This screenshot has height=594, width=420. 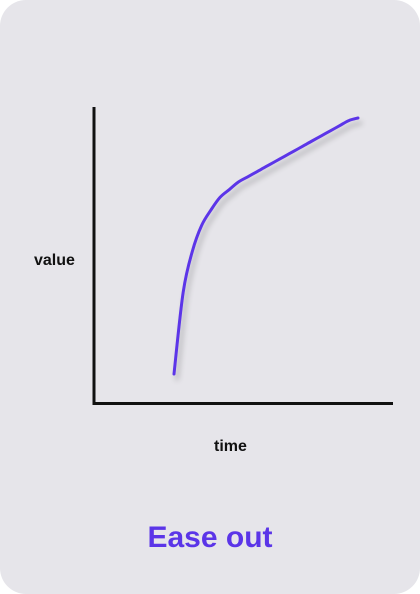 I want to click on x-axis-label: time, so click(x=230, y=446).